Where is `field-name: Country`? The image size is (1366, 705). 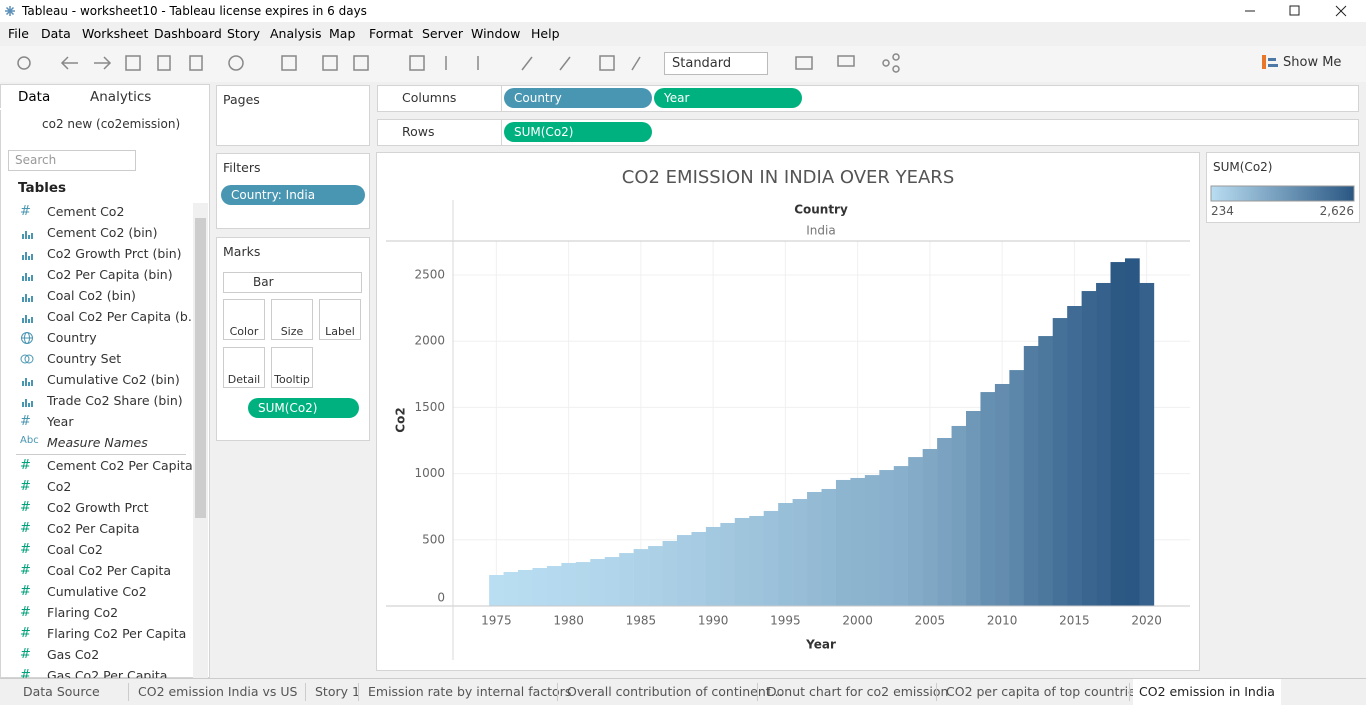
field-name: Country is located at coordinates (72, 337).